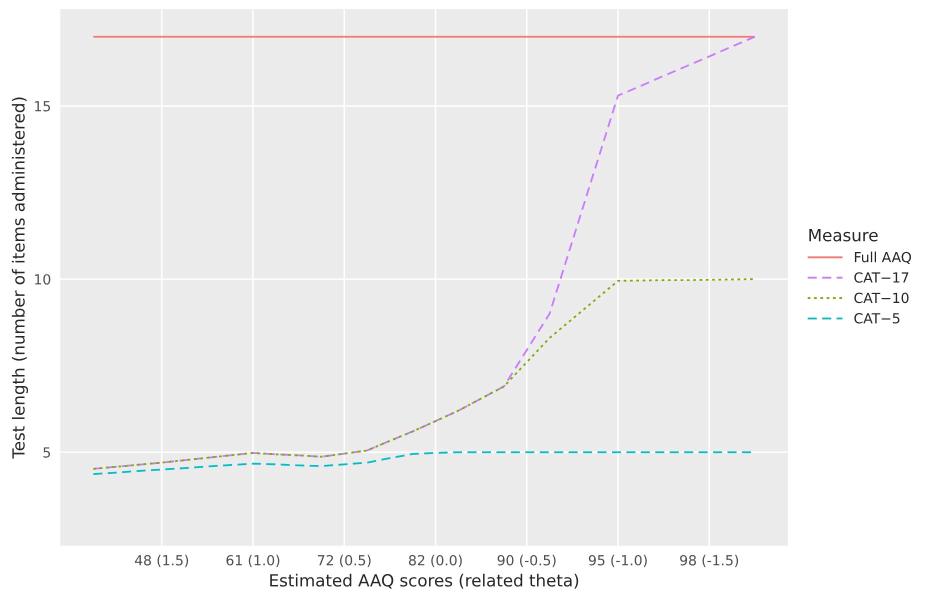  What do you see at coordinates (435, 561) in the screenshot?
I see `x-tick-label: 82 (0.0)` at bounding box center [435, 561].